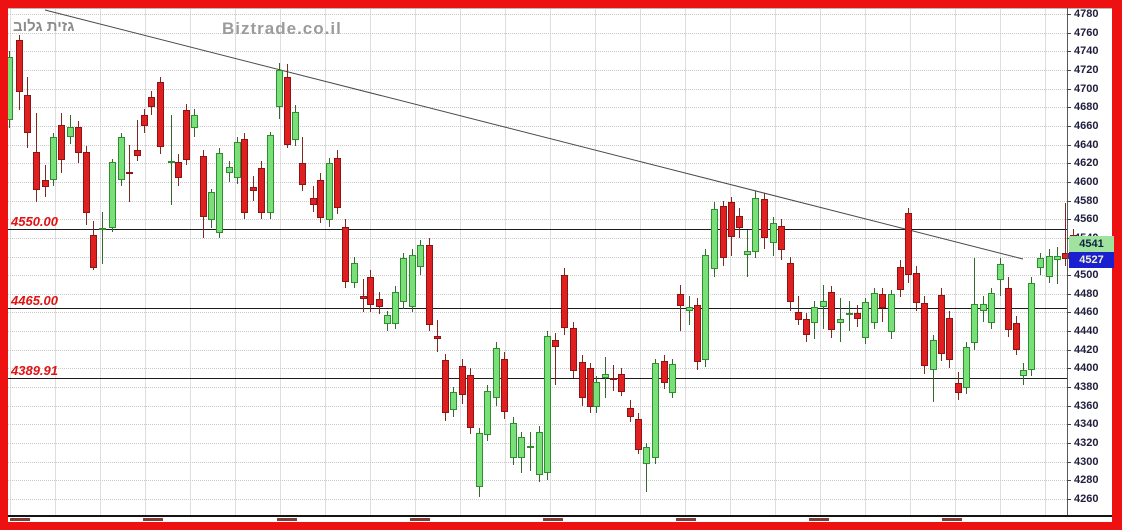 The width and height of the screenshot is (1122, 530). Describe the element at coordinates (1086, 33) in the screenshot. I see `axis-tick-label: 4760` at that location.